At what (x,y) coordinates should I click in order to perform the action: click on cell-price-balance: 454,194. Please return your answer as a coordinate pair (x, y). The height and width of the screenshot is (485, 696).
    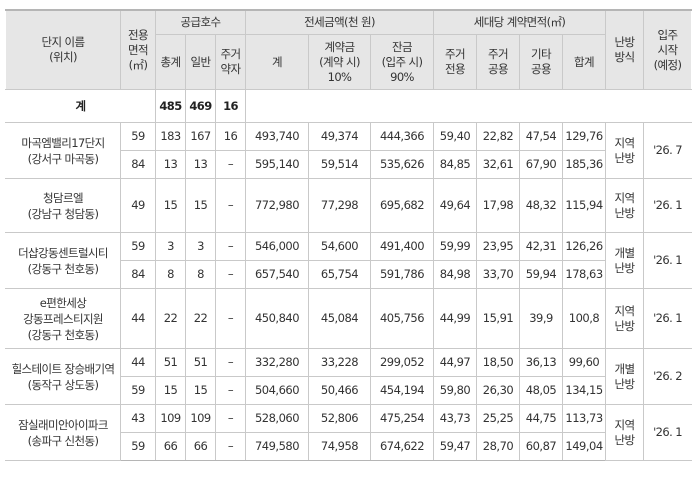
    Looking at the image, I should click on (402, 390).